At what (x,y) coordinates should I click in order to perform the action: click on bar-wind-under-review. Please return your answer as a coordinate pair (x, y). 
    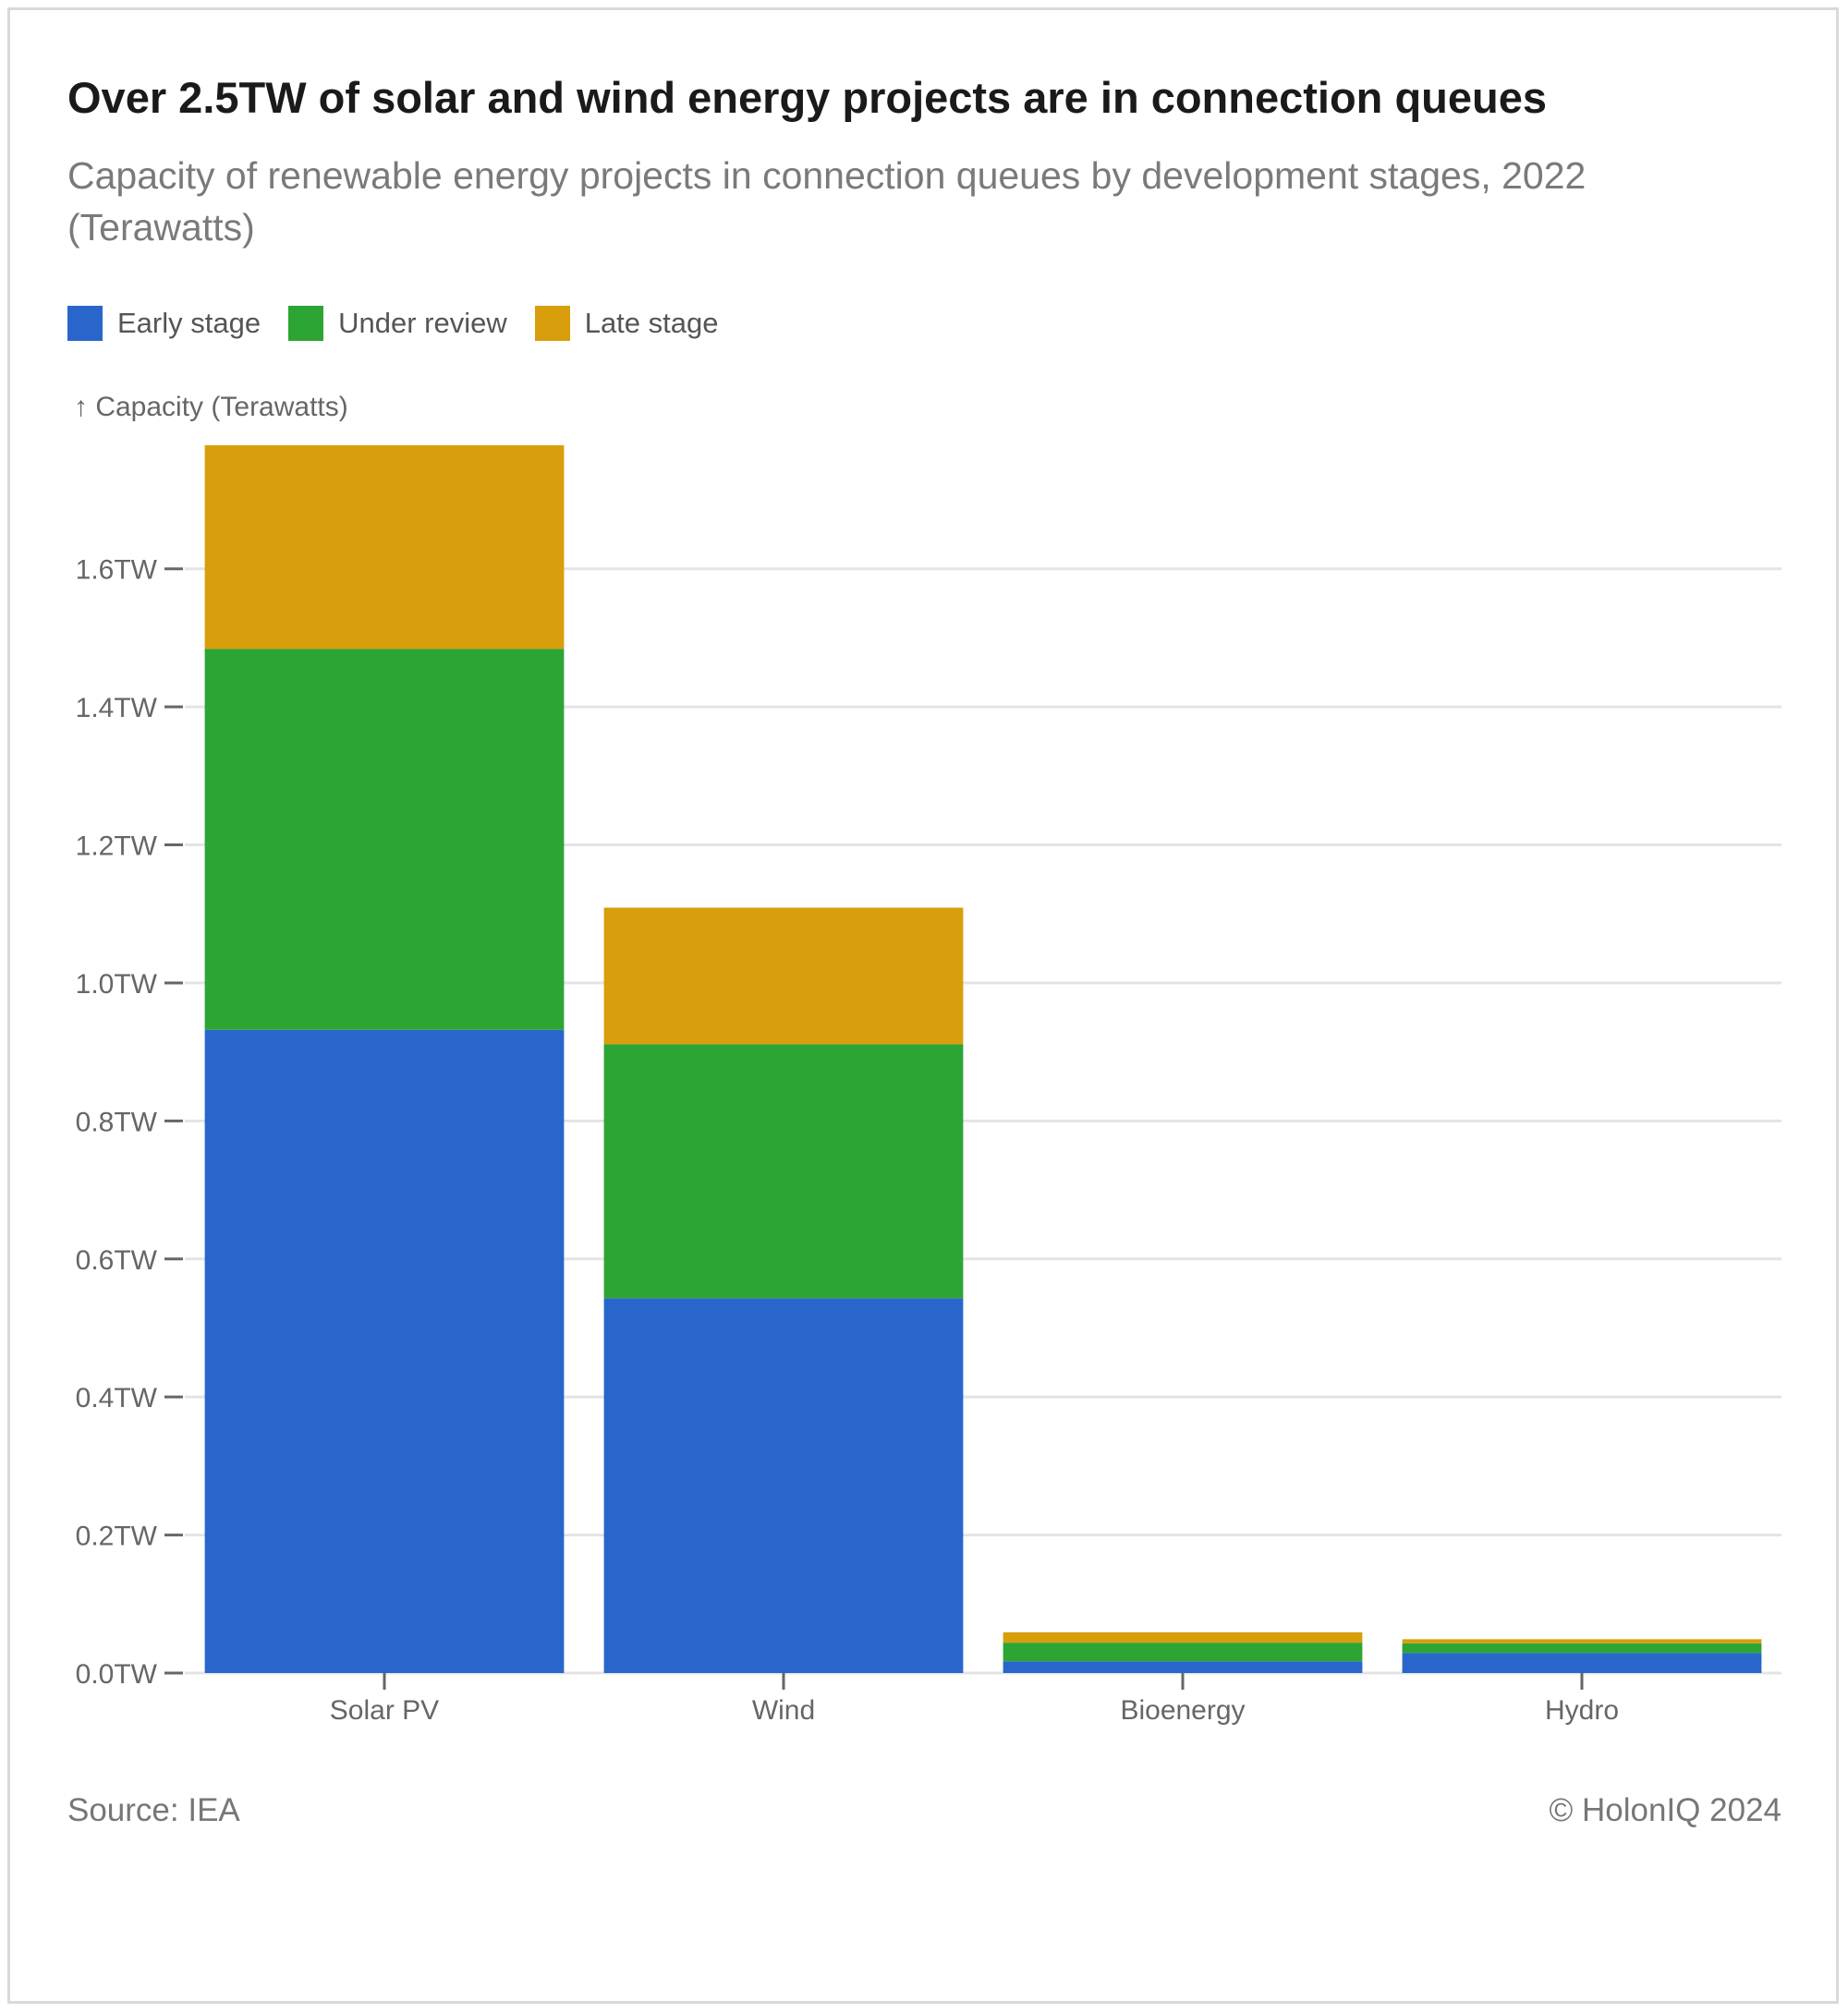
    Looking at the image, I should click on (783, 1171).